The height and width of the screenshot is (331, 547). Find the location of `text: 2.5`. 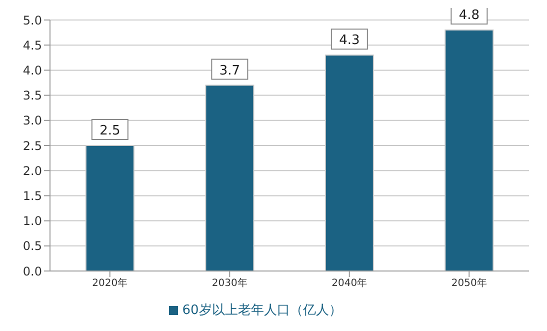

text: 2.5 is located at coordinates (32, 145).